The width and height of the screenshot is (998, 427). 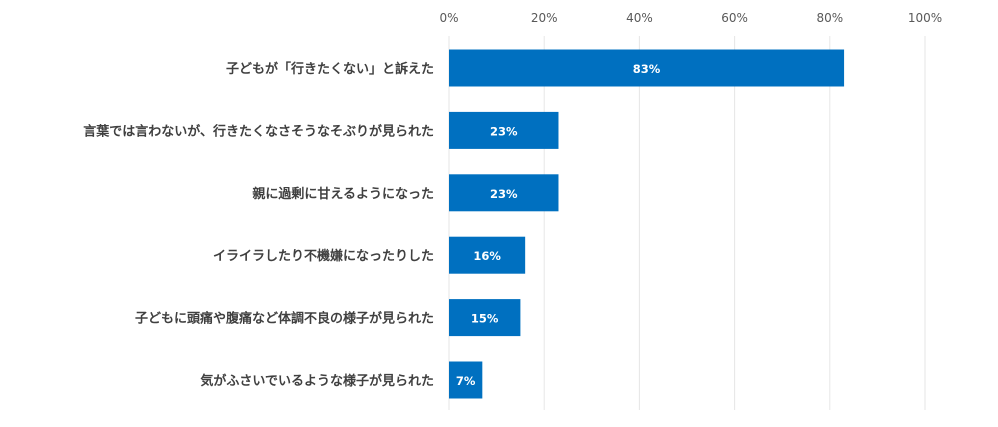 I want to click on value-label: 83%, so click(x=647, y=69).